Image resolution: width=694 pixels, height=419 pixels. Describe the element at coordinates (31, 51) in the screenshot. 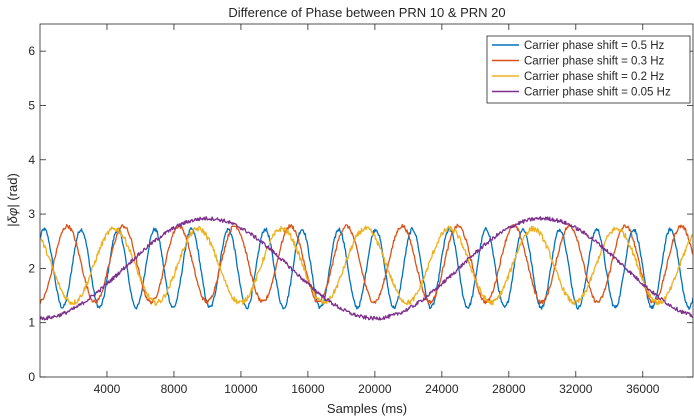

I see `y-tick-label: 6` at that location.